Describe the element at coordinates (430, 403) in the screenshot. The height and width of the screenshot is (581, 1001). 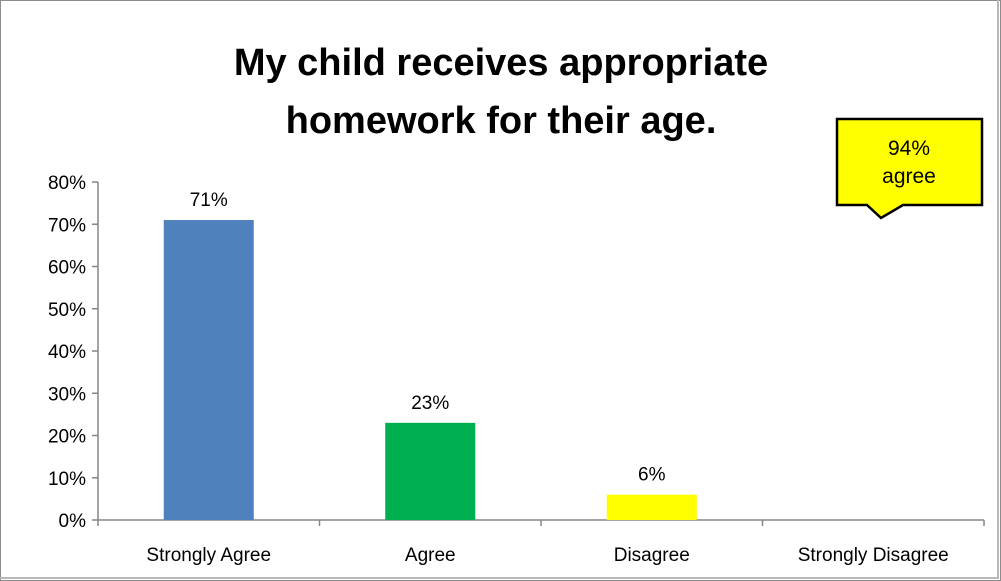
I see `data-label: 23%` at that location.